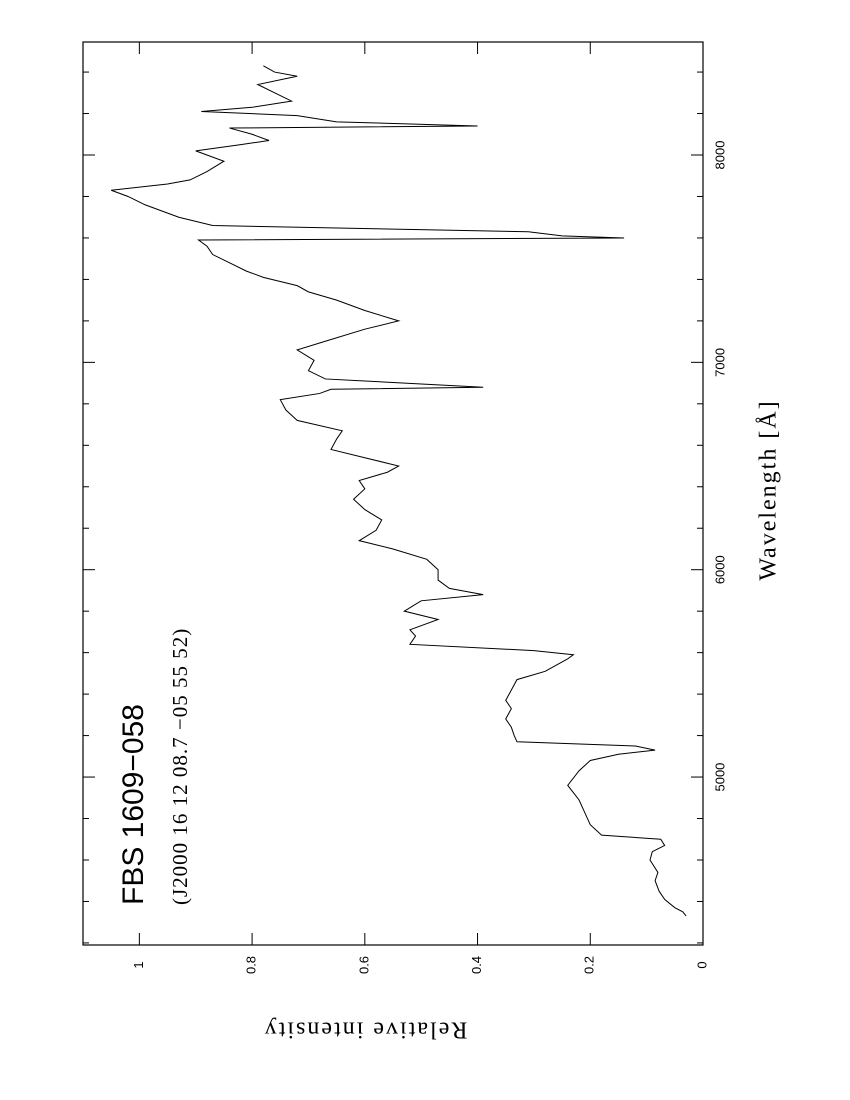  Describe the element at coordinates (365, 1029) in the screenshot. I see `y-axis-label: Relative intensity` at that location.